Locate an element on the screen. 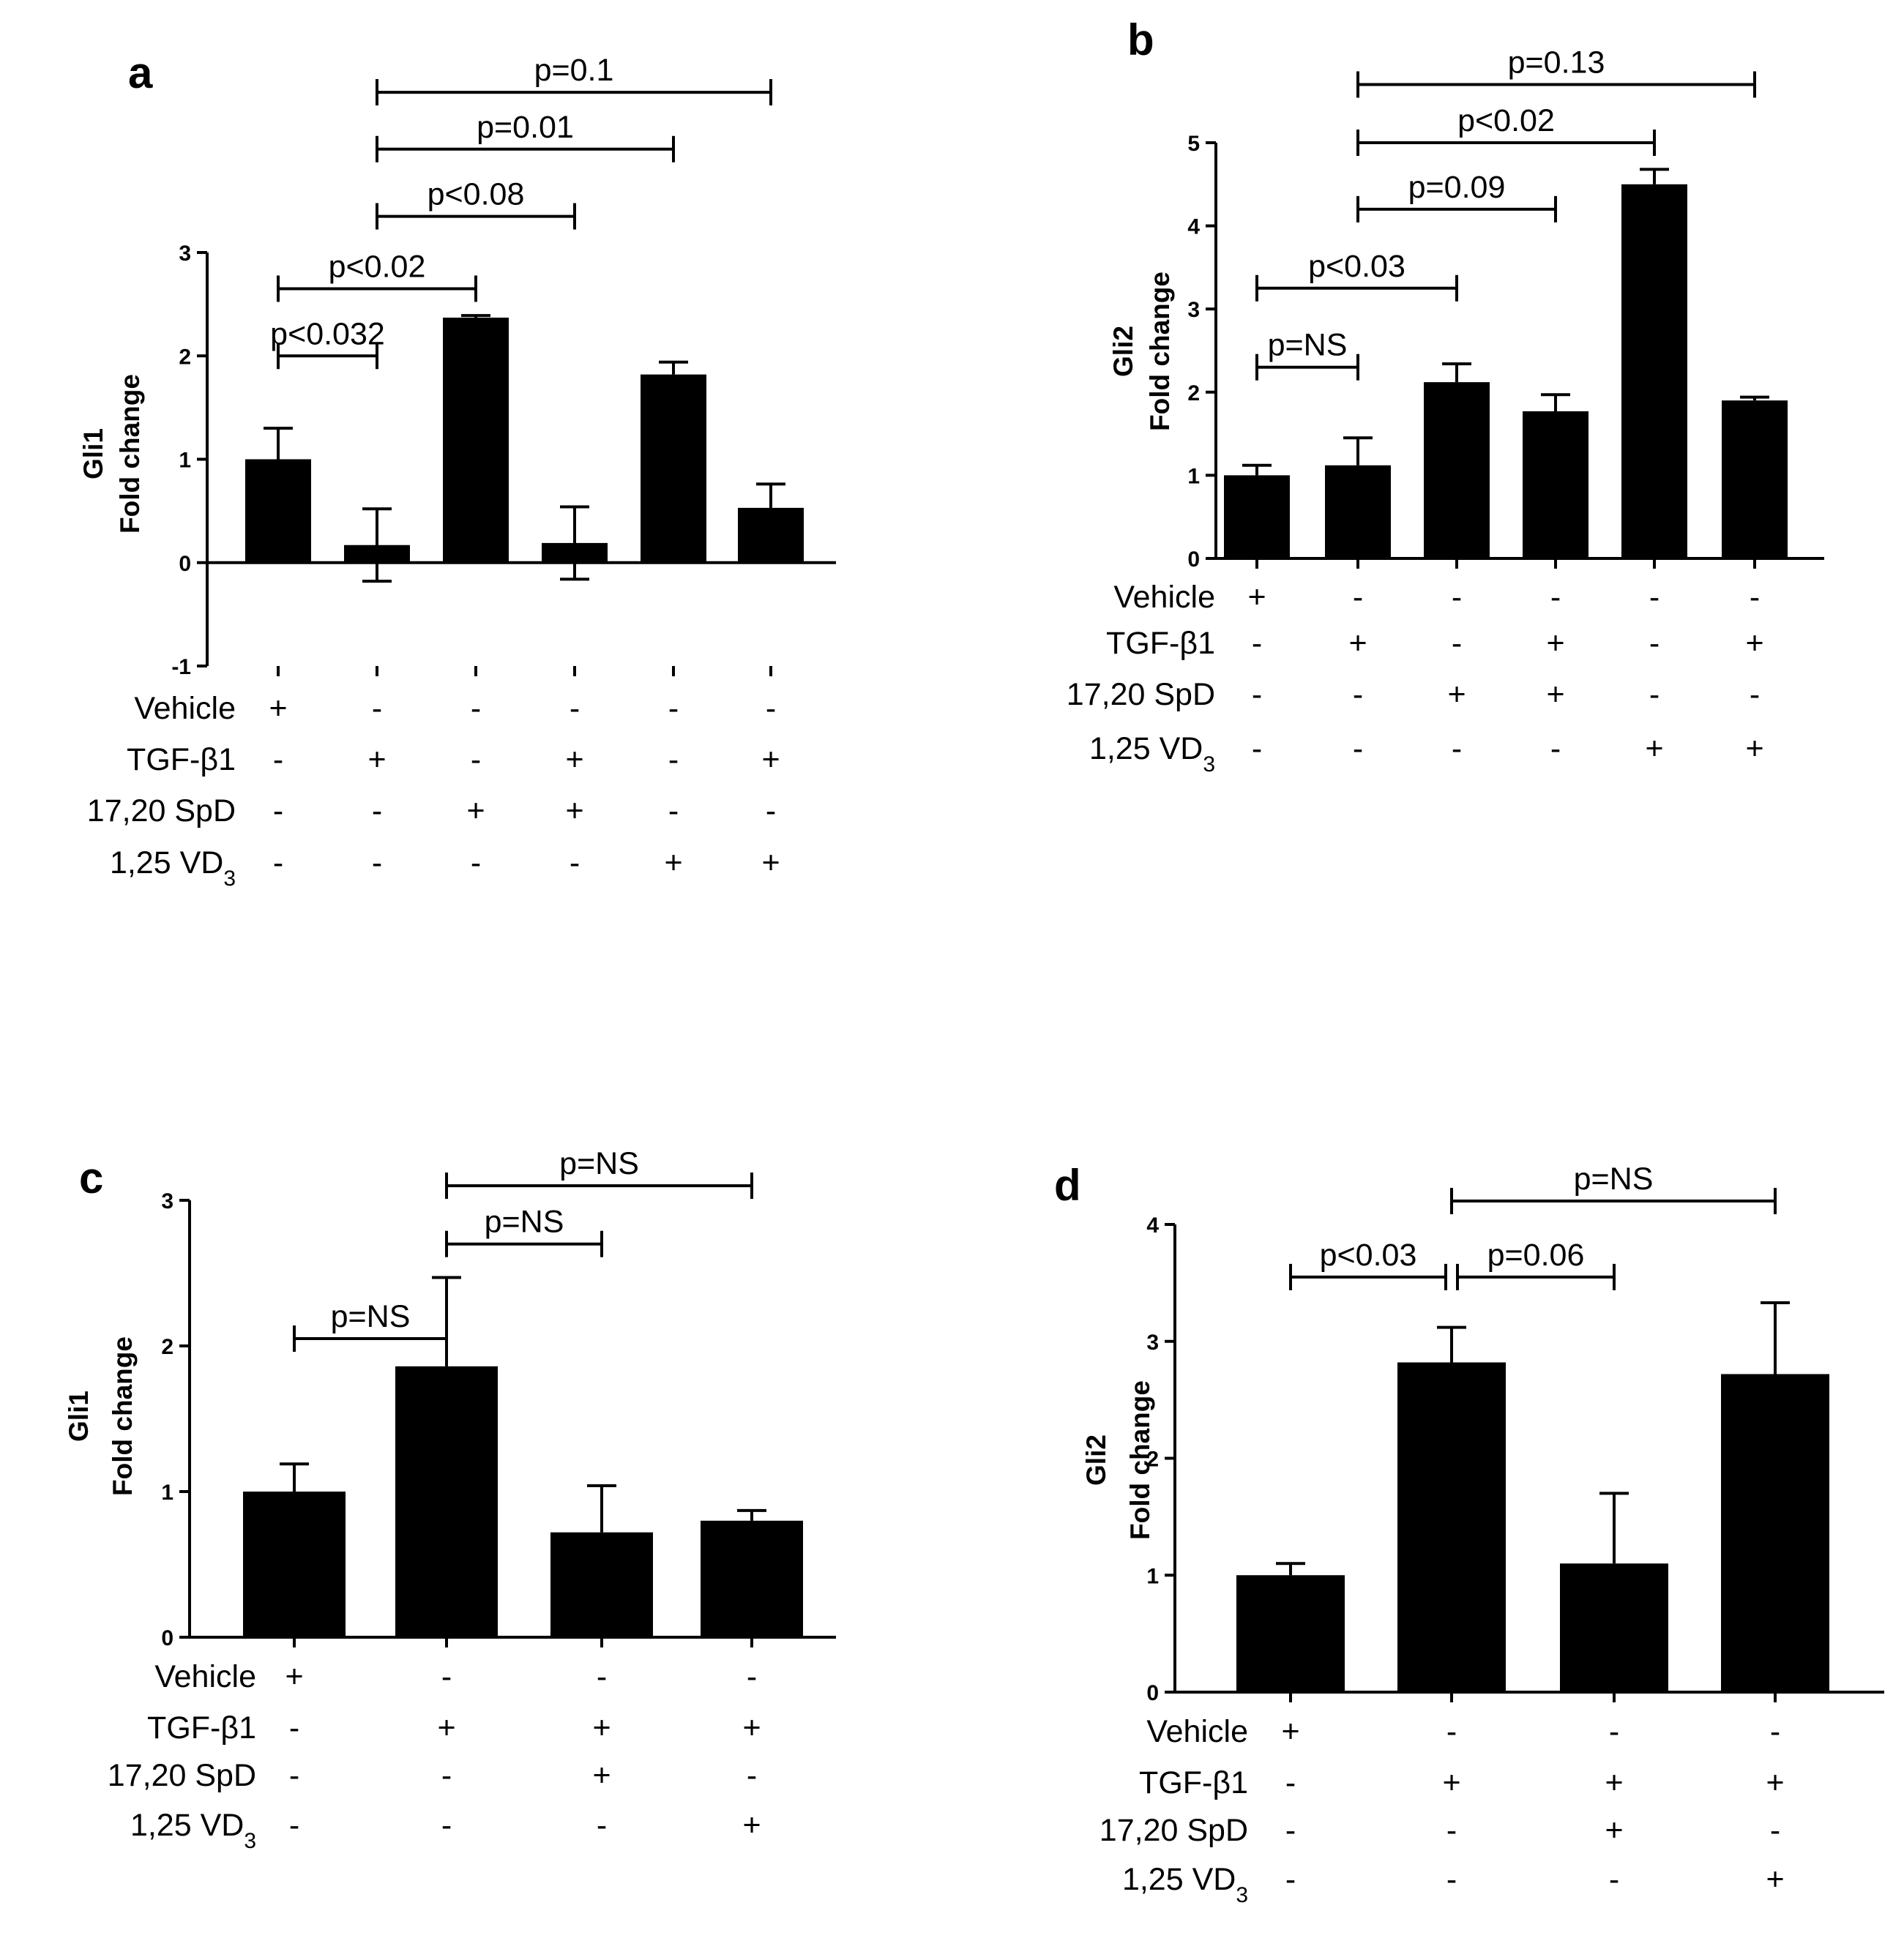 This screenshot has width=1904, height=1949. p-value-label: p=0.01 is located at coordinates (525, 127).